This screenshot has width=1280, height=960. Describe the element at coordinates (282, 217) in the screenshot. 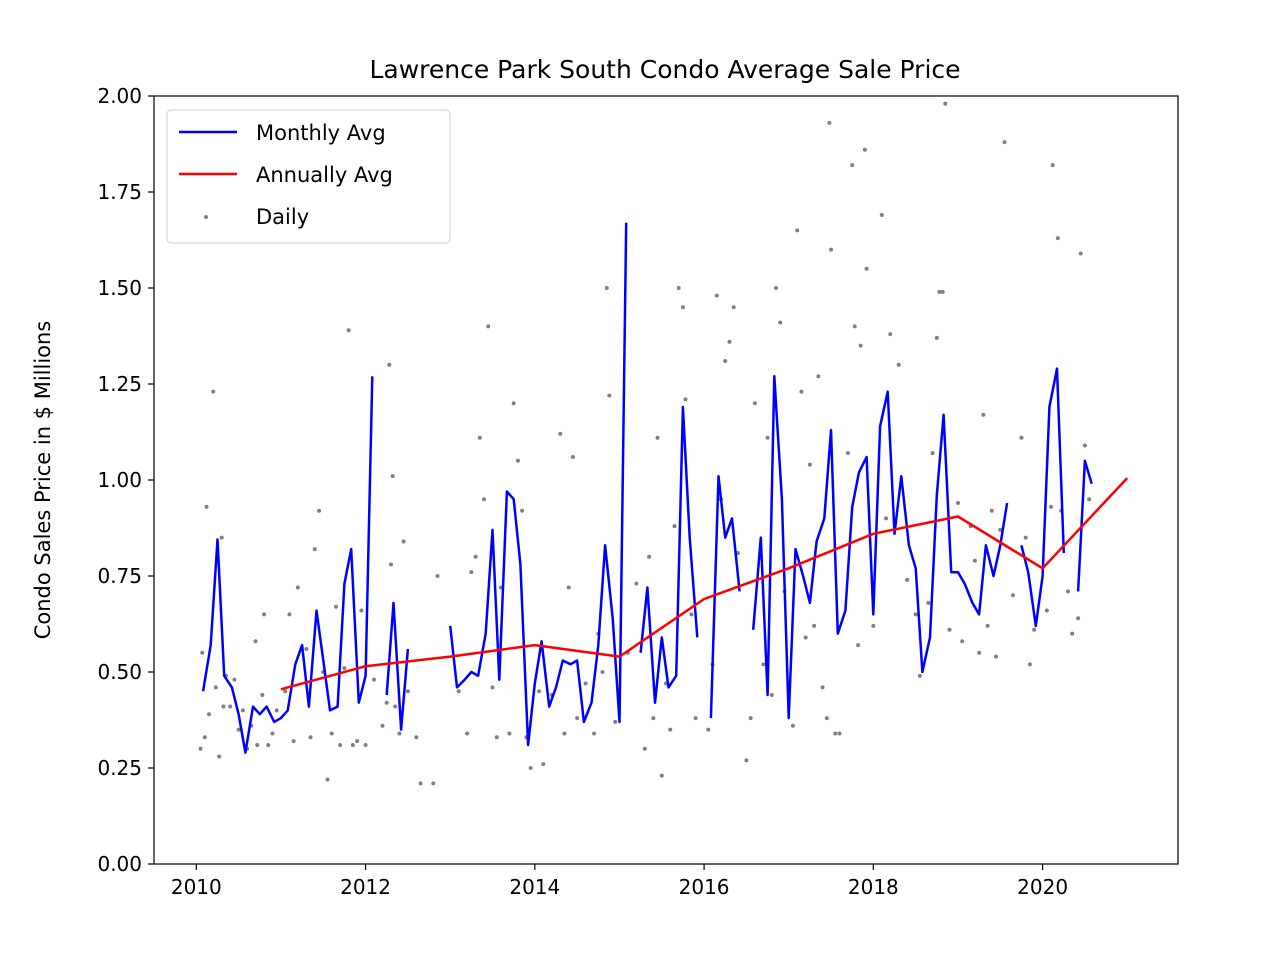

I see `legend-daily-label: Daily` at that location.